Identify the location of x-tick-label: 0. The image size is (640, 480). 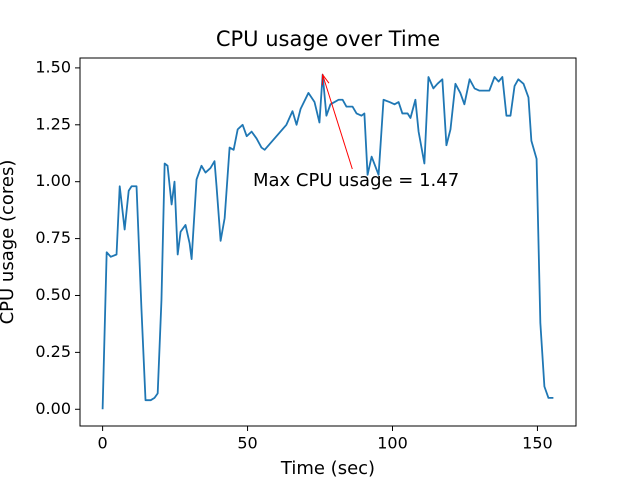
(103, 443).